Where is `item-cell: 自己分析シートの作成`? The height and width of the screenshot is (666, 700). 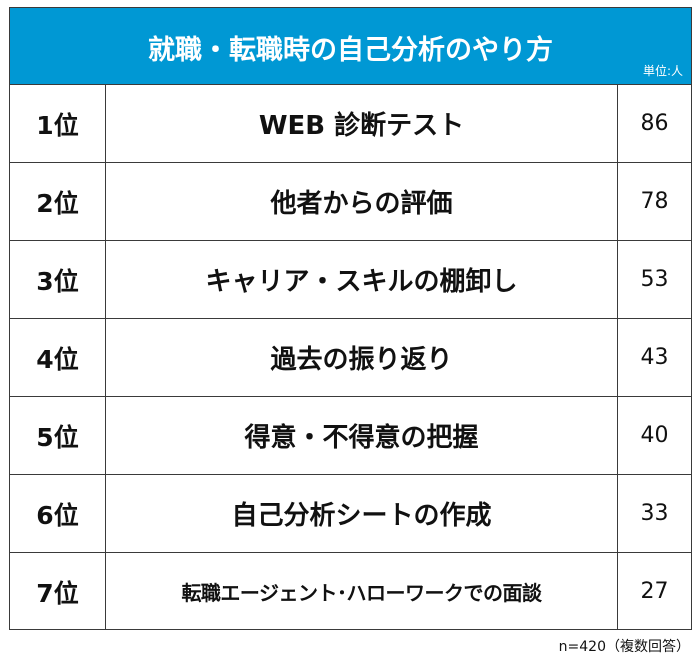 item-cell: 自己分析シートの作成 is located at coordinates (362, 513).